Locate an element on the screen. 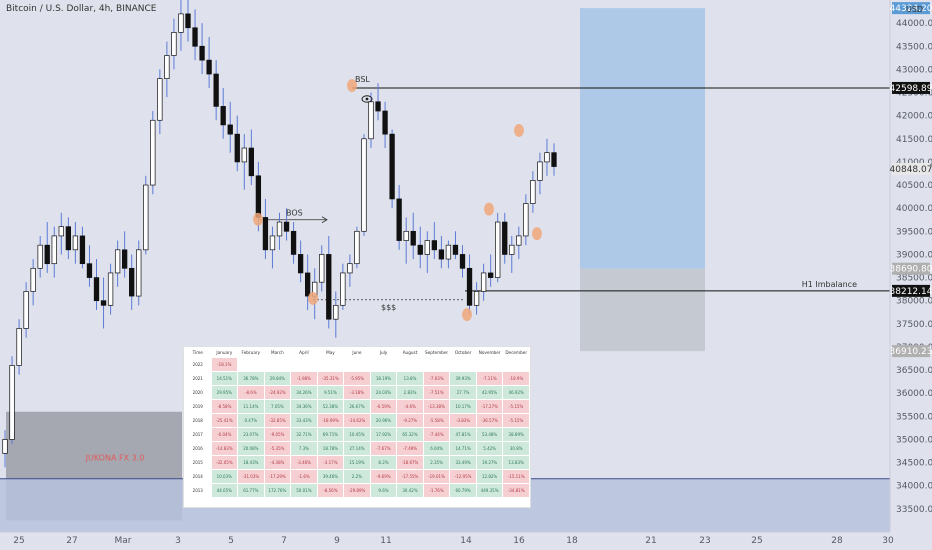  returns-value-cell: -29.89% is located at coordinates (357, 490).